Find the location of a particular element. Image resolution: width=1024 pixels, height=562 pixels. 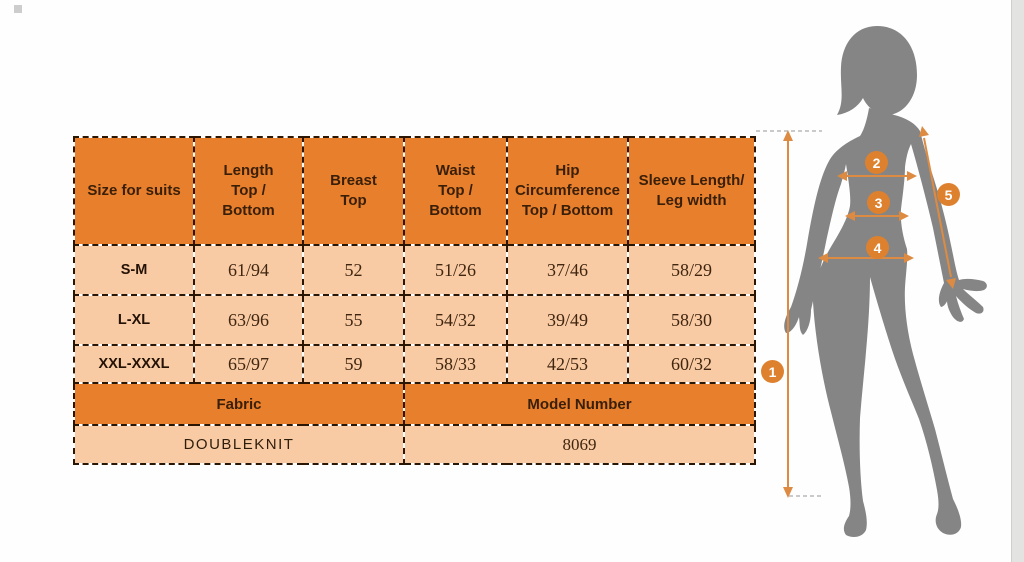

hip-value: 42/53 is located at coordinates (567, 364).